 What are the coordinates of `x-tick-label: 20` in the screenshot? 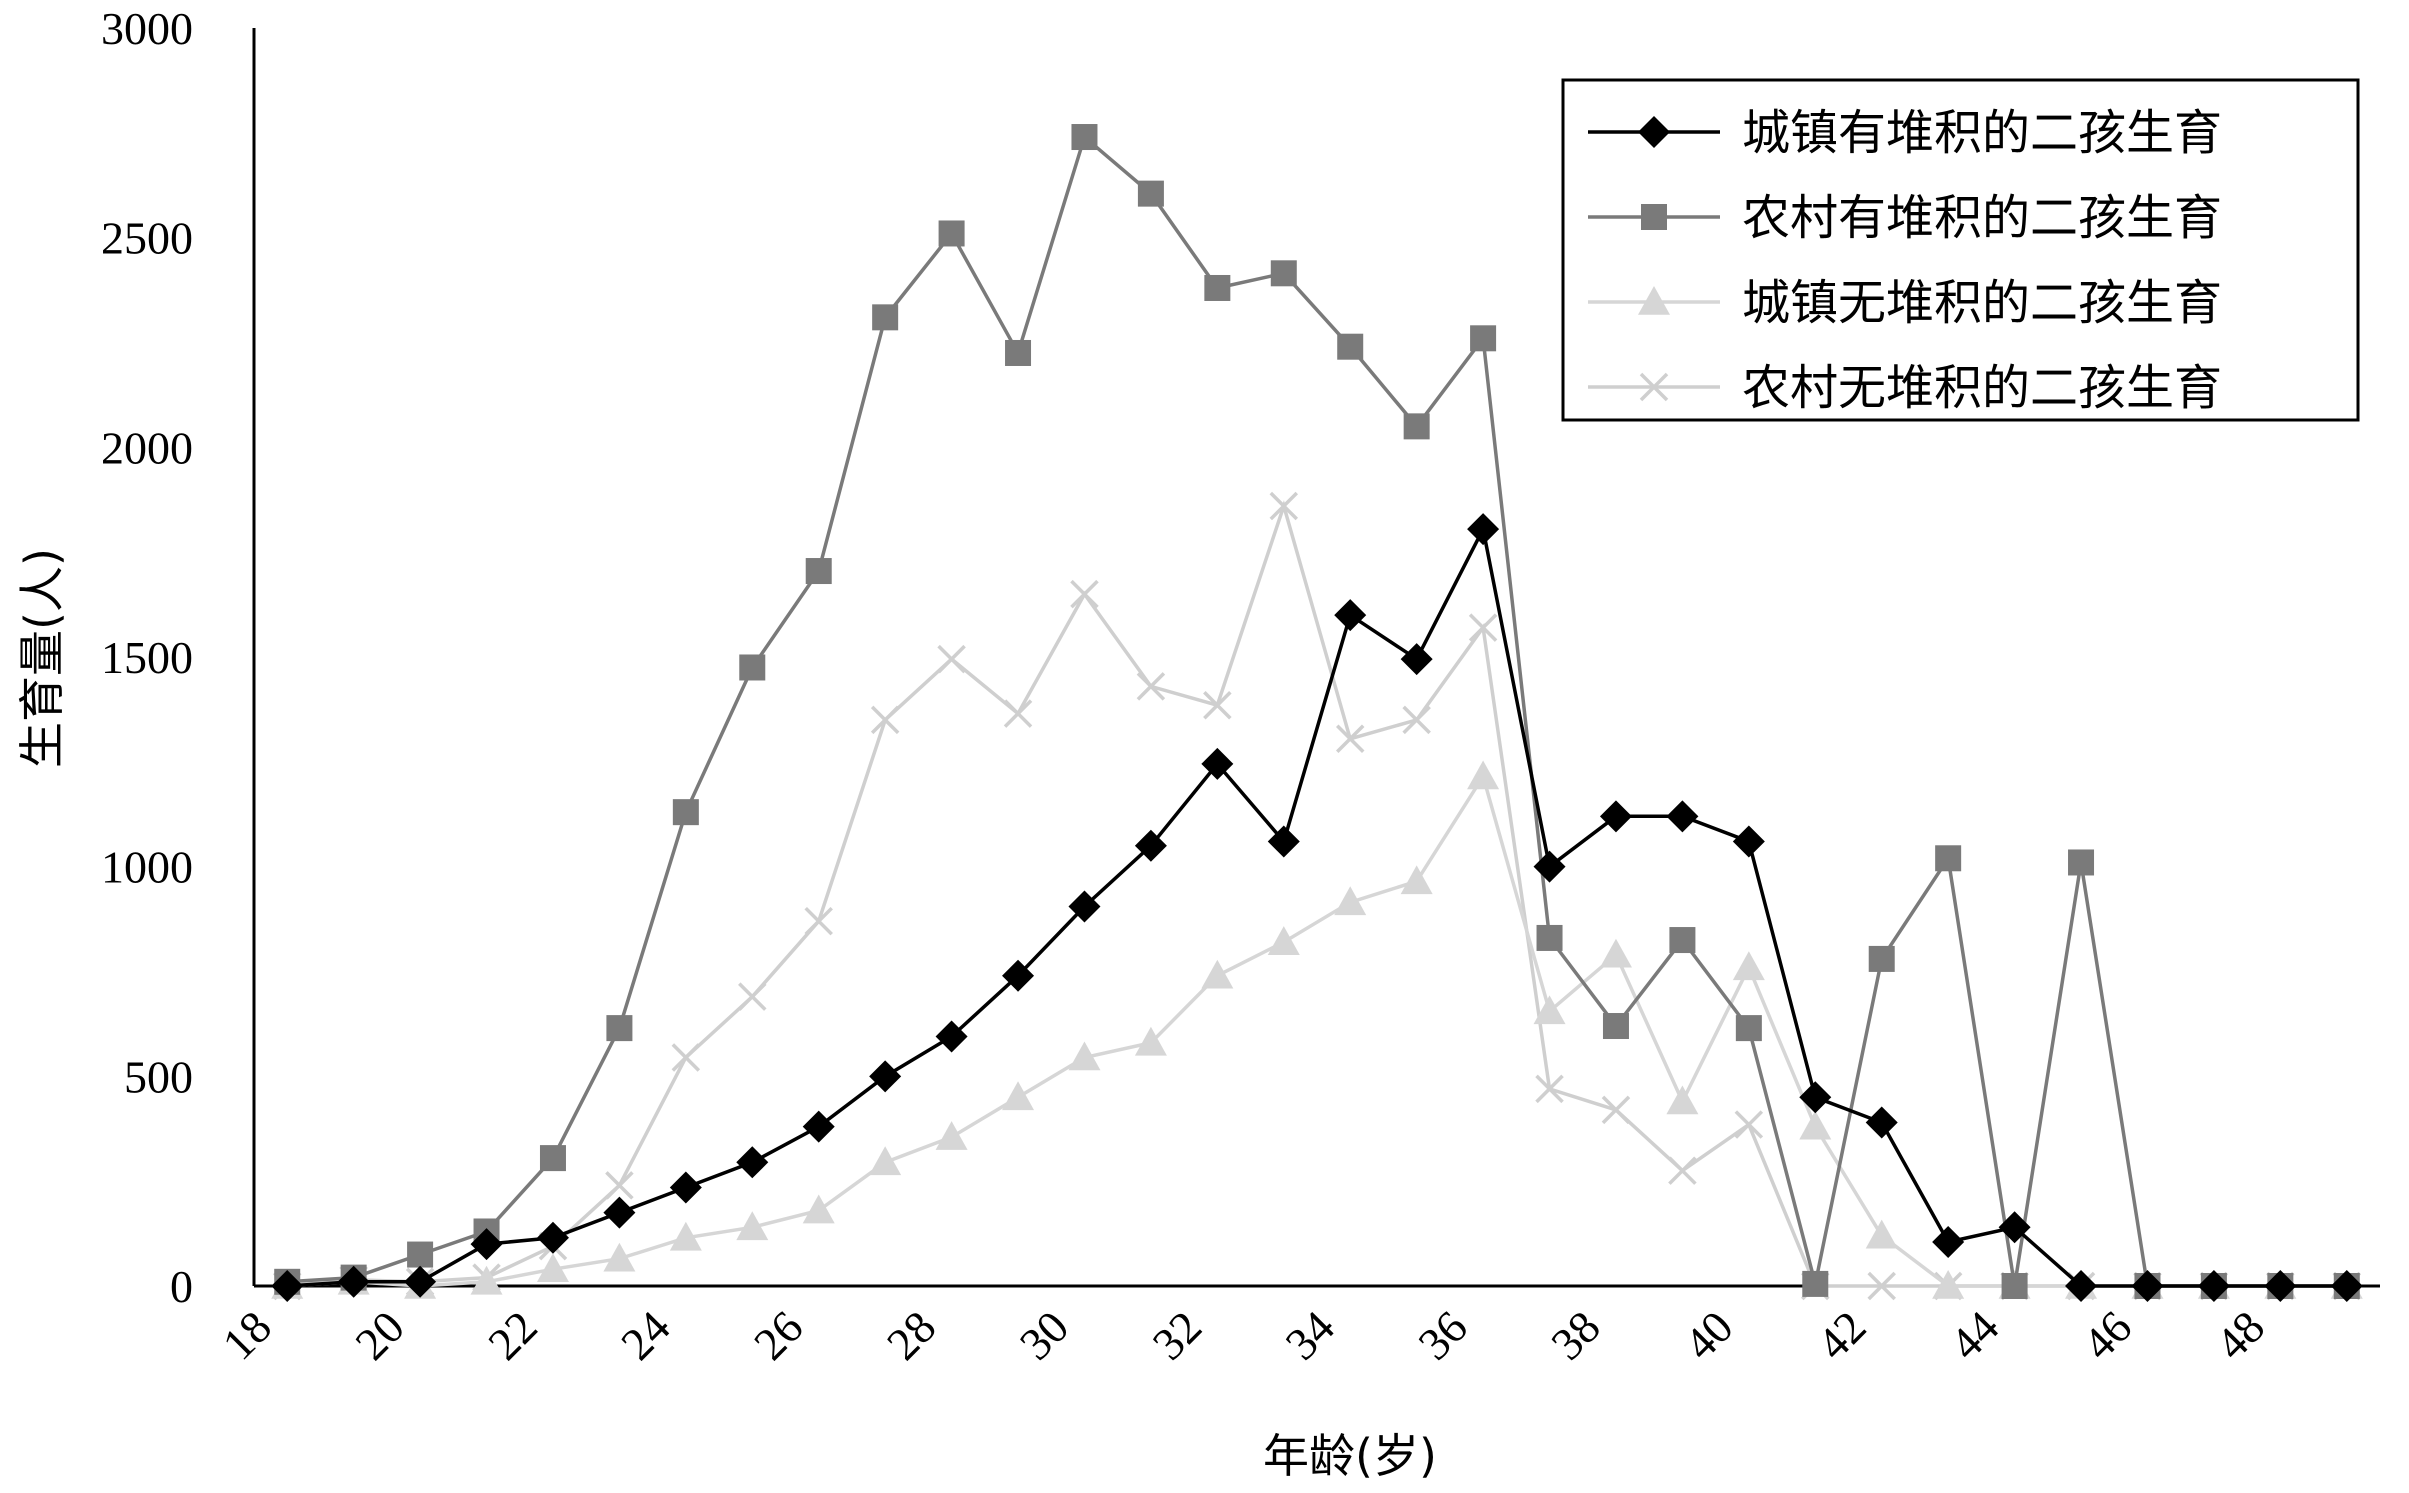 It's located at (379, 1335).